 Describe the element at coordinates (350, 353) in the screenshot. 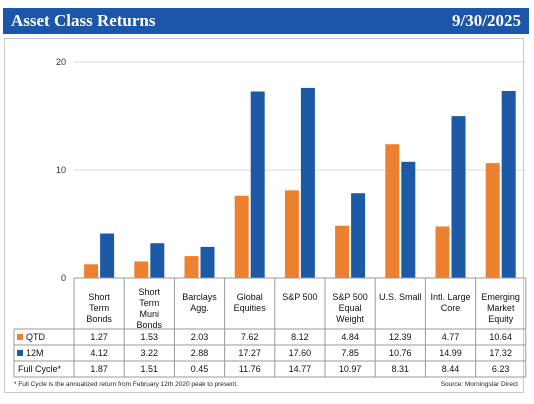

I see `data-label: 7.85` at that location.